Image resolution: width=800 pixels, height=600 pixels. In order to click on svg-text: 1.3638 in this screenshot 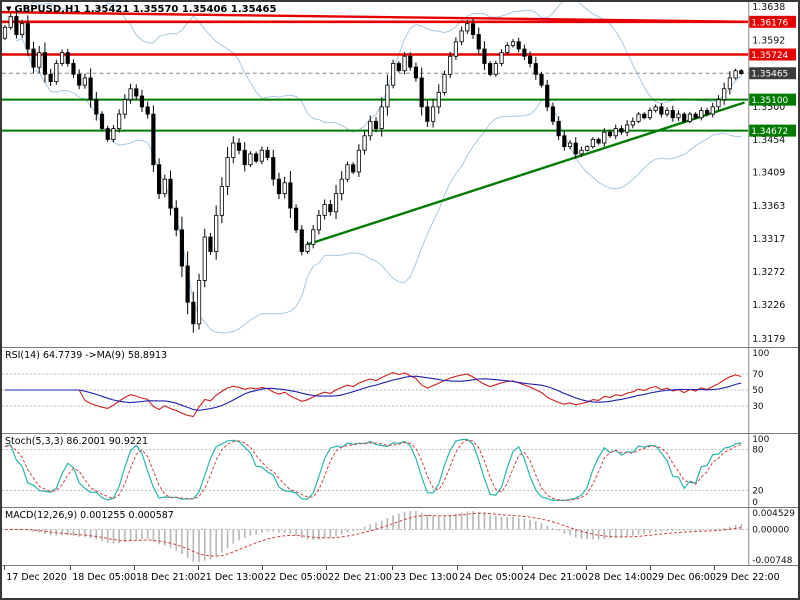, I will do `click(768, 7)`.